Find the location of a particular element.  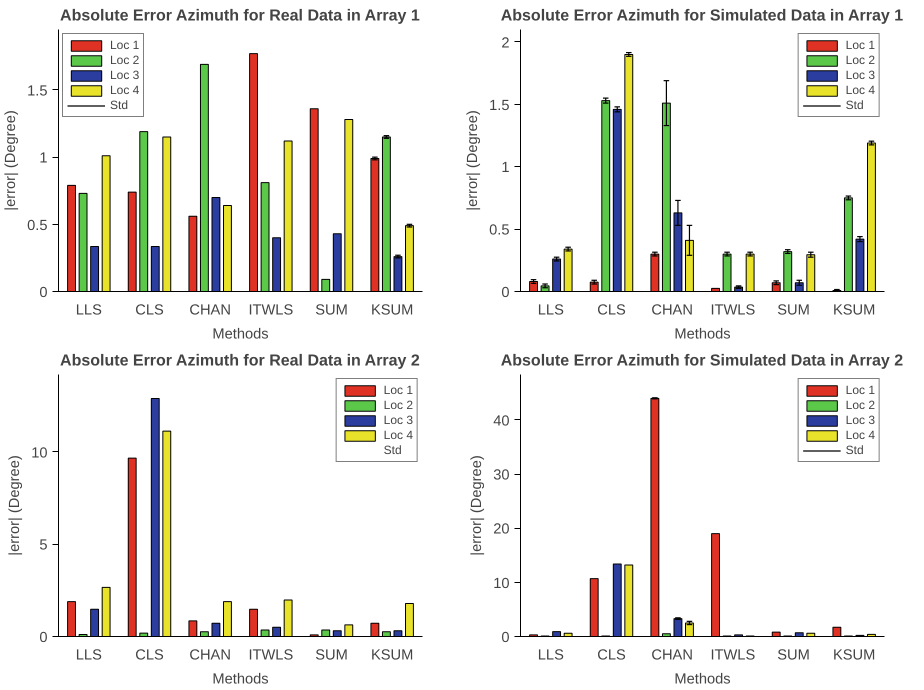

chart-title: Absolute Error Azimuth for Simulated Data in Array 1 is located at coordinates (702, 16).